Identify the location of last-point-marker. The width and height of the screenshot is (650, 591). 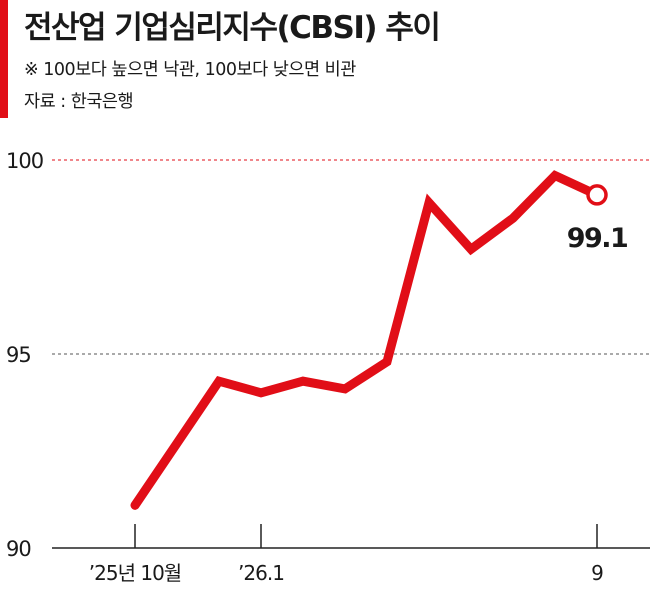
(597, 195).